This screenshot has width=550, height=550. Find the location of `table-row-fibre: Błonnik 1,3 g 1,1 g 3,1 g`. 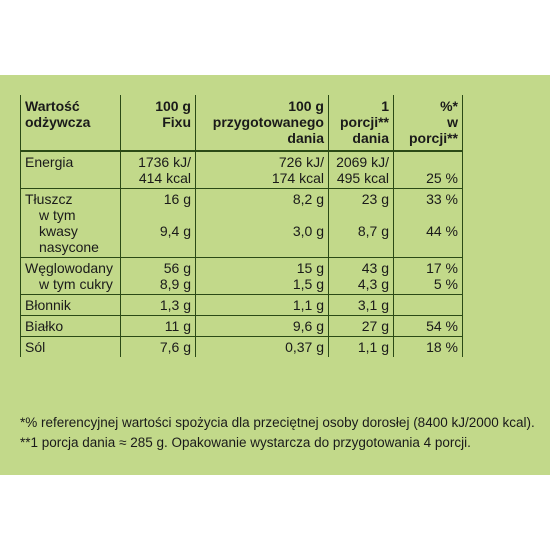

table-row-fibre: Błonnik 1,3 g 1,1 g 3,1 g is located at coordinates (241, 305).